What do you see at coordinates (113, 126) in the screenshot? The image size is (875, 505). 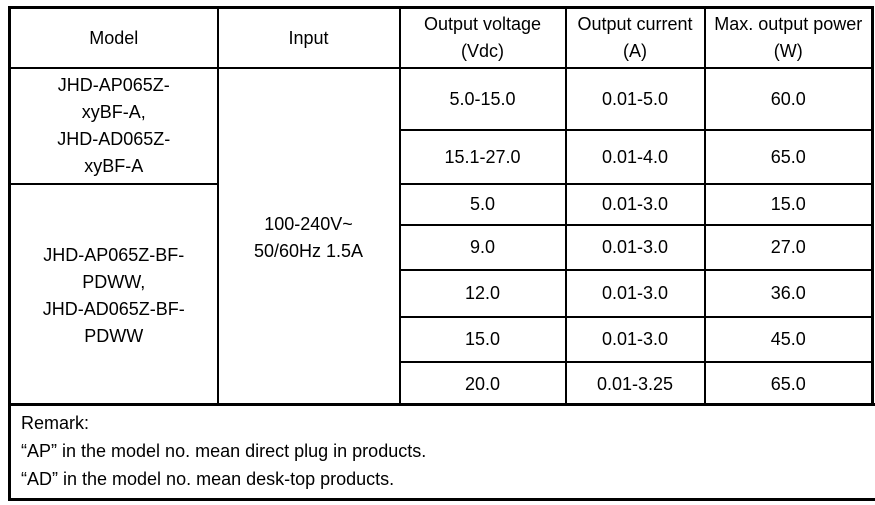 I see `model-group-1-cell: JHD-AP065Z- xyBF-A, JHD-AD065Z- xyBF-A` at bounding box center [113, 126].